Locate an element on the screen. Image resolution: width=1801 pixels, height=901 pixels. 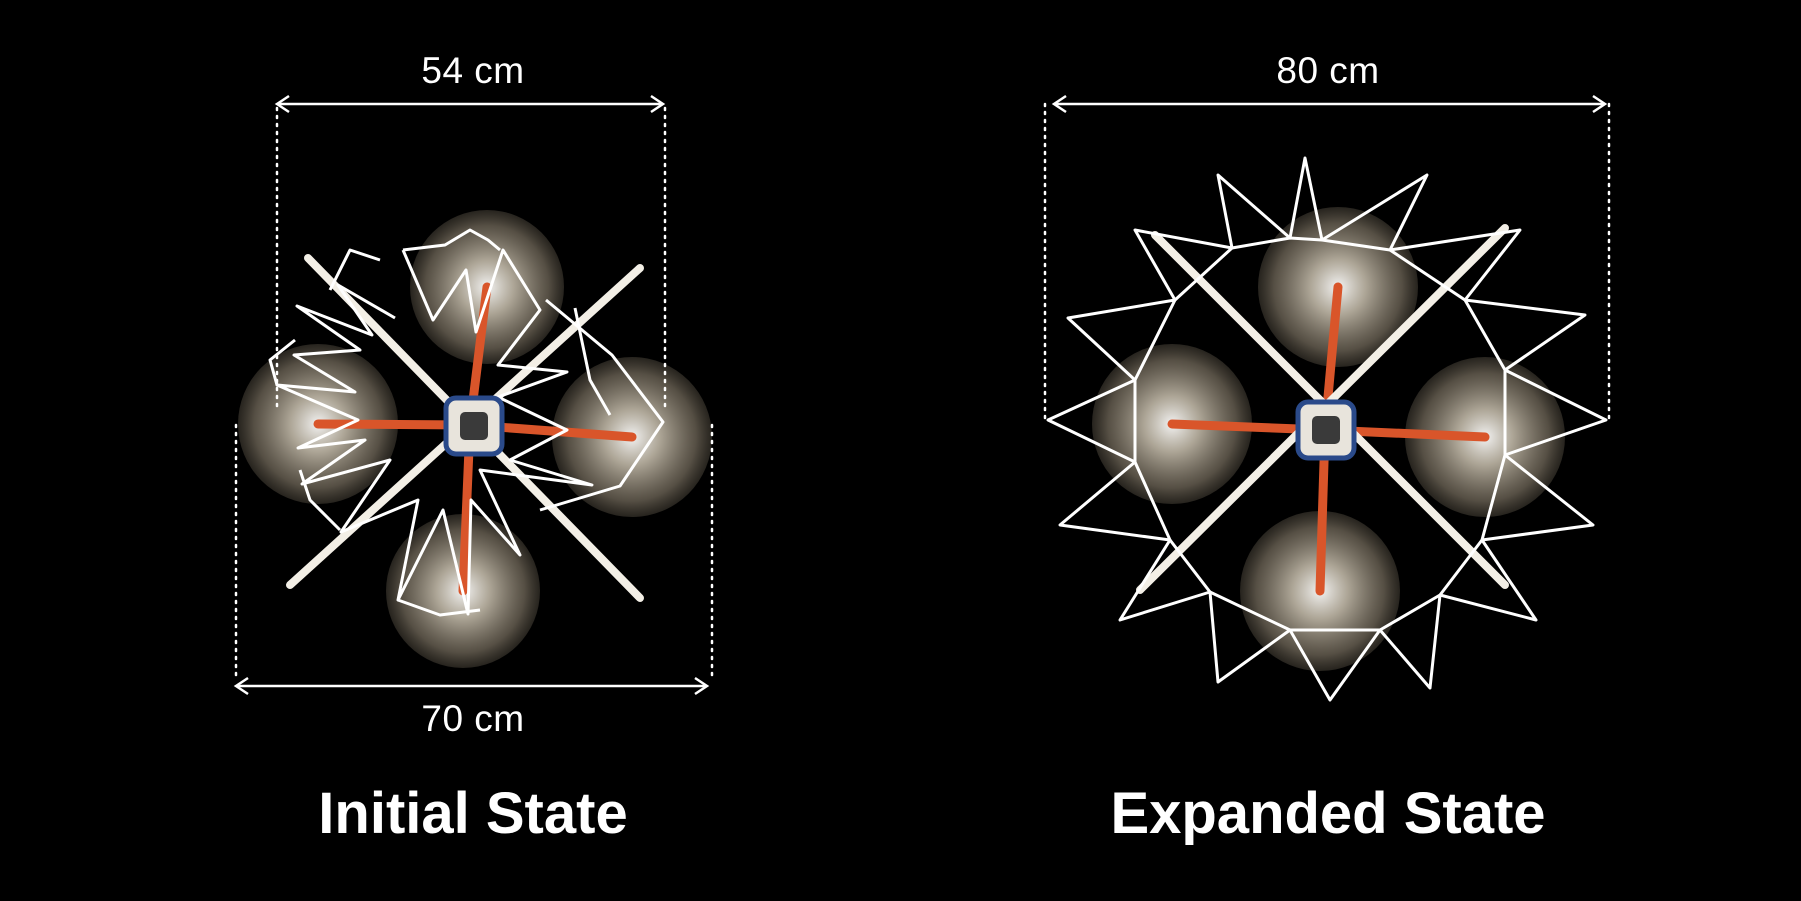
expanded-top-dimension-label: 80 cm is located at coordinates (1328, 70).